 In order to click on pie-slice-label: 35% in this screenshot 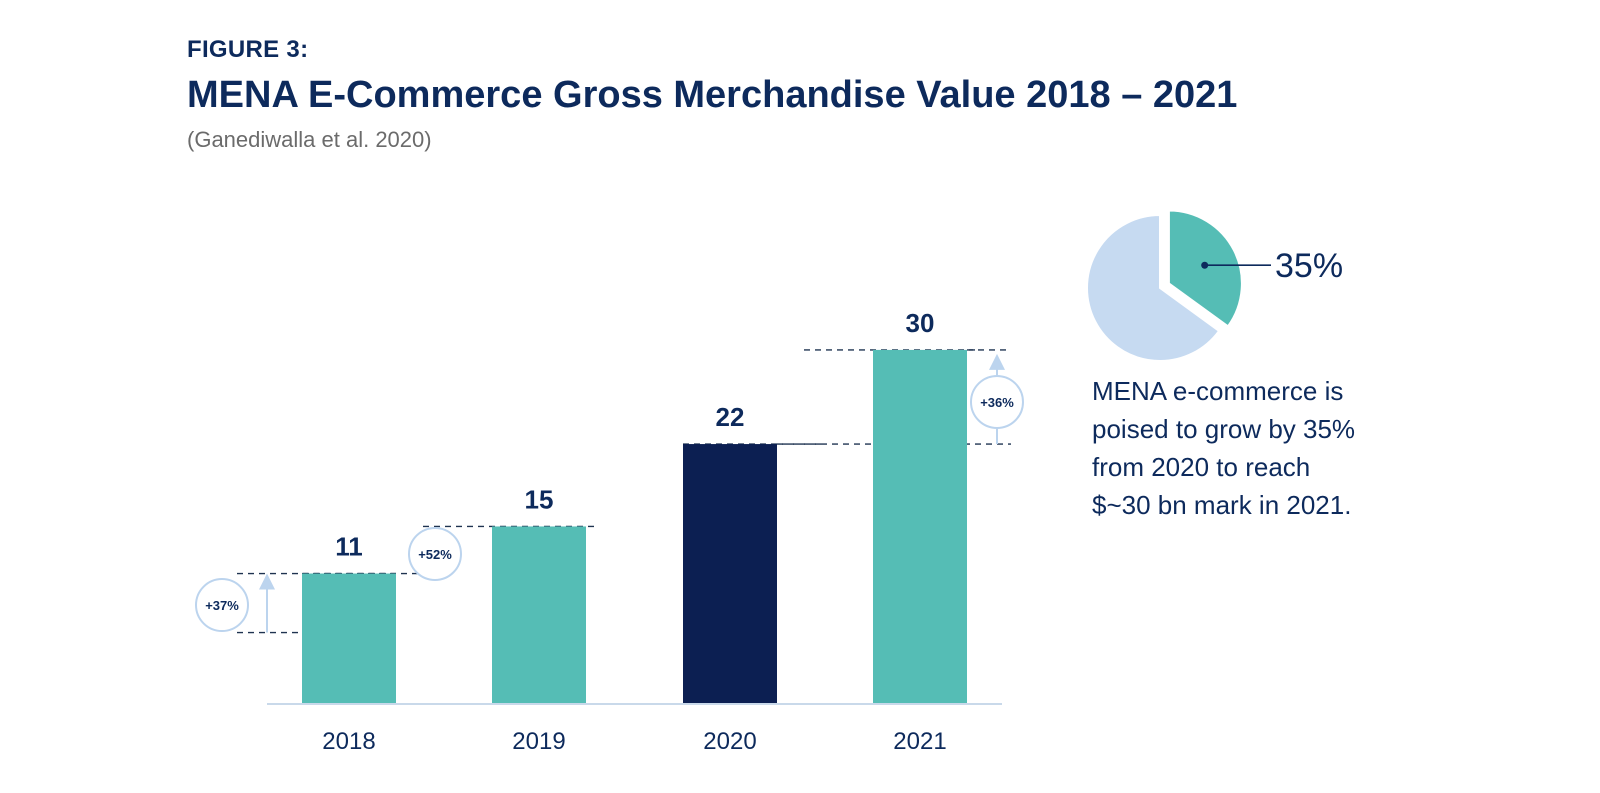, I will do `click(1309, 266)`.